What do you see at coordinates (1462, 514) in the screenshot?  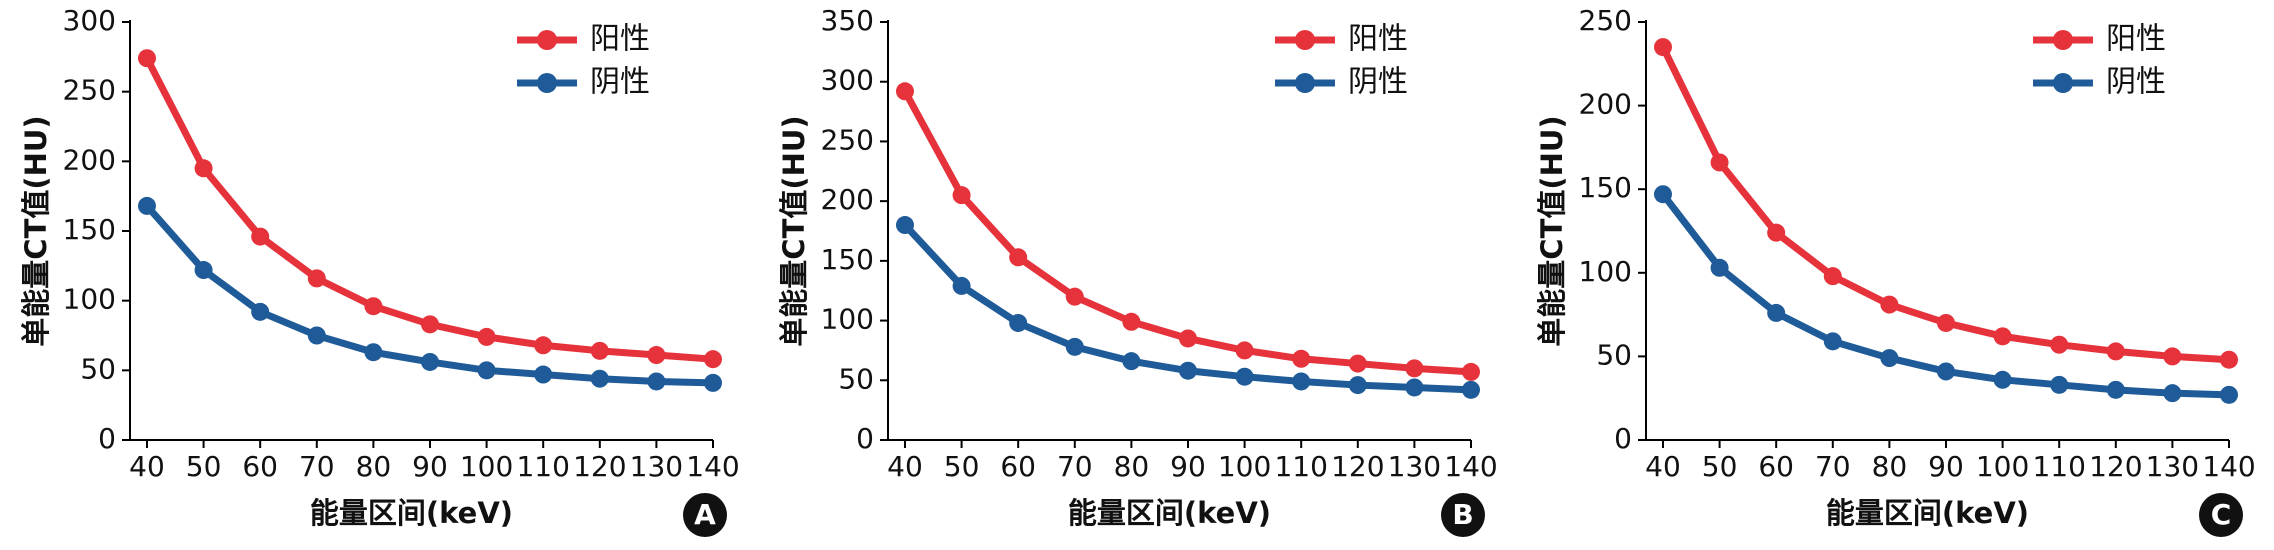 I see `panel-label: B` at bounding box center [1462, 514].